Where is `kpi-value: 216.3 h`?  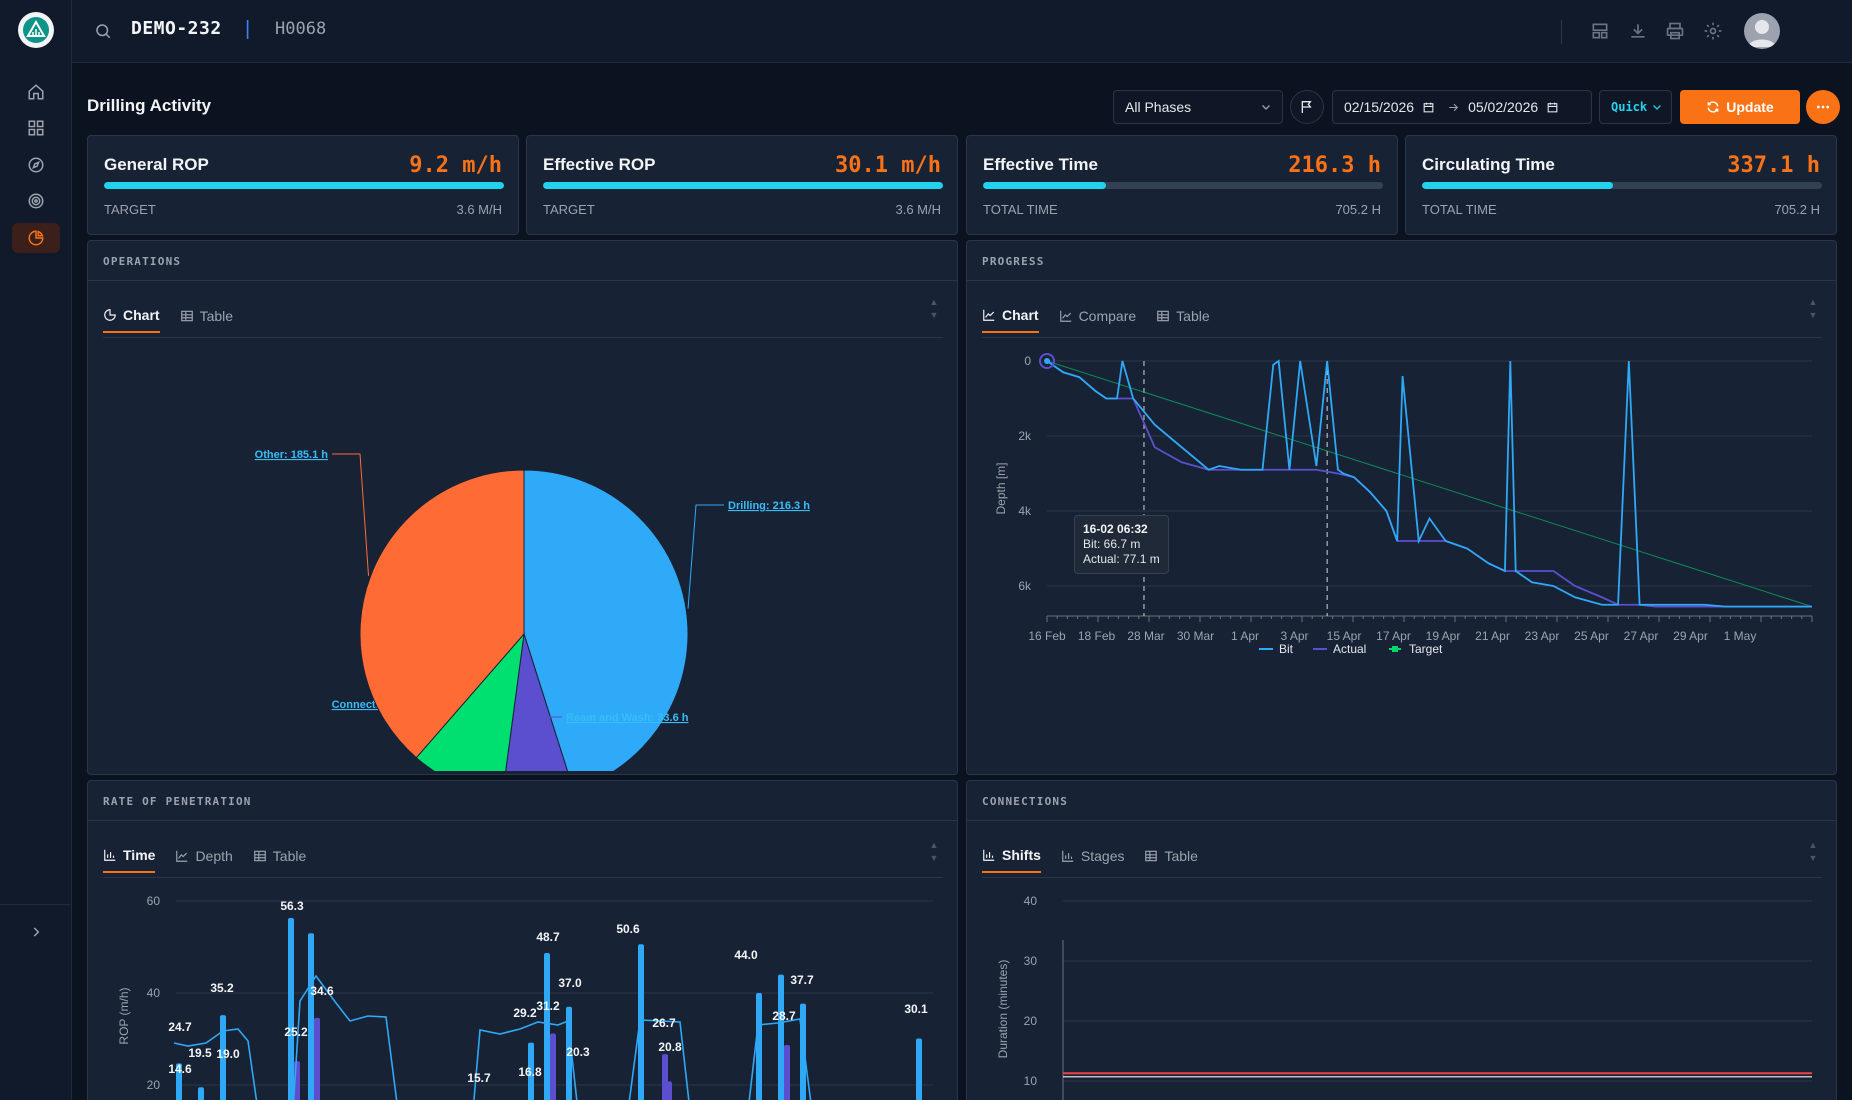 kpi-value: 216.3 h is located at coordinates (1334, 165).